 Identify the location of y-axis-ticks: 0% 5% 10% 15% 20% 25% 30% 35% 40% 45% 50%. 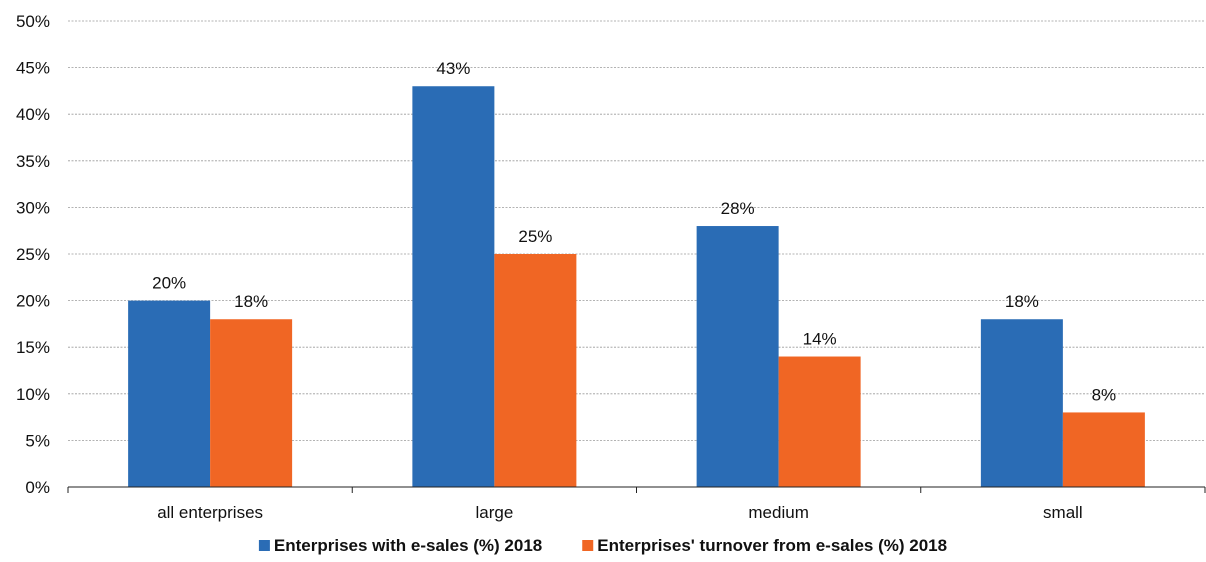
(33, 254).